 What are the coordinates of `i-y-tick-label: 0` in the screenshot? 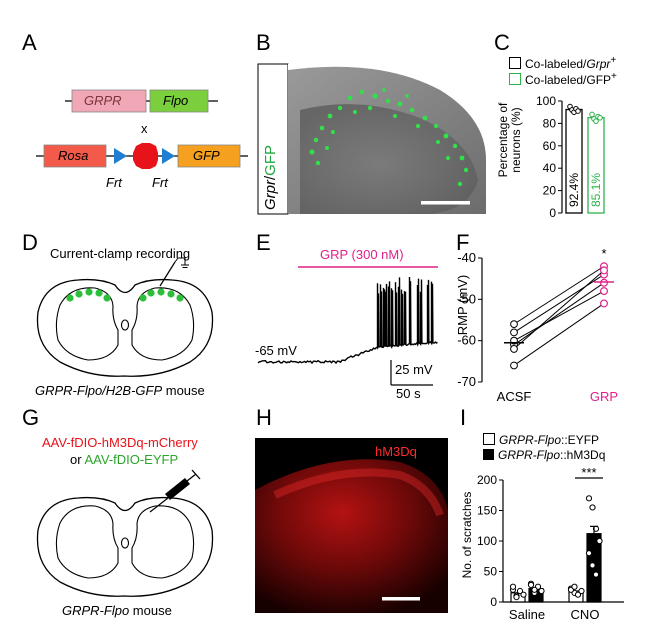 It's located at (493, 602).